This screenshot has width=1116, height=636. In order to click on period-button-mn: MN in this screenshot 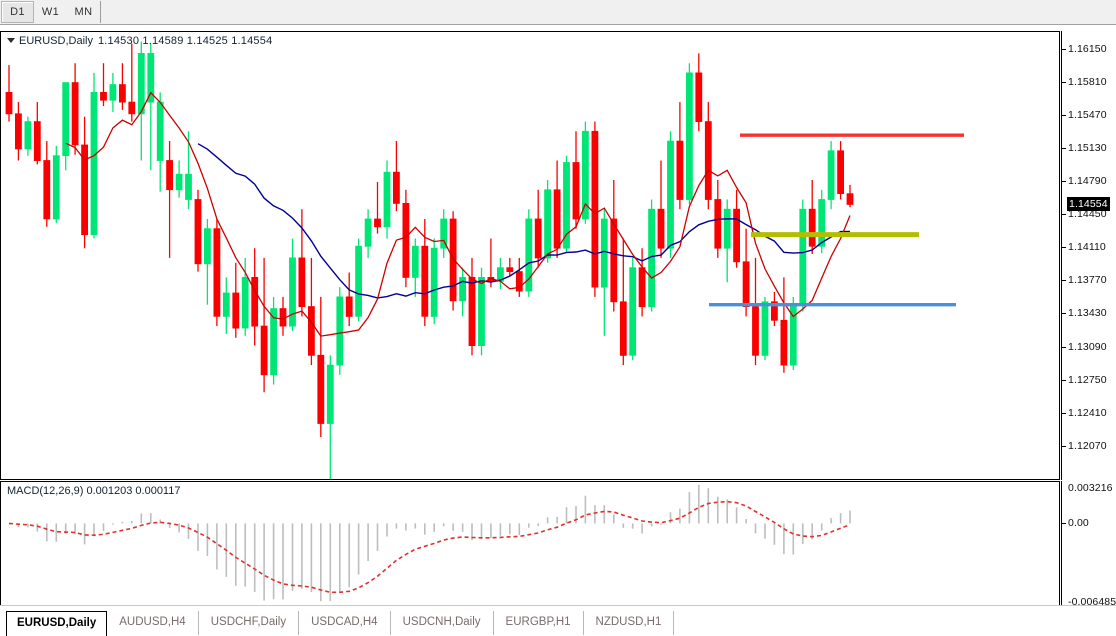, I will do `click(83, 12)`.